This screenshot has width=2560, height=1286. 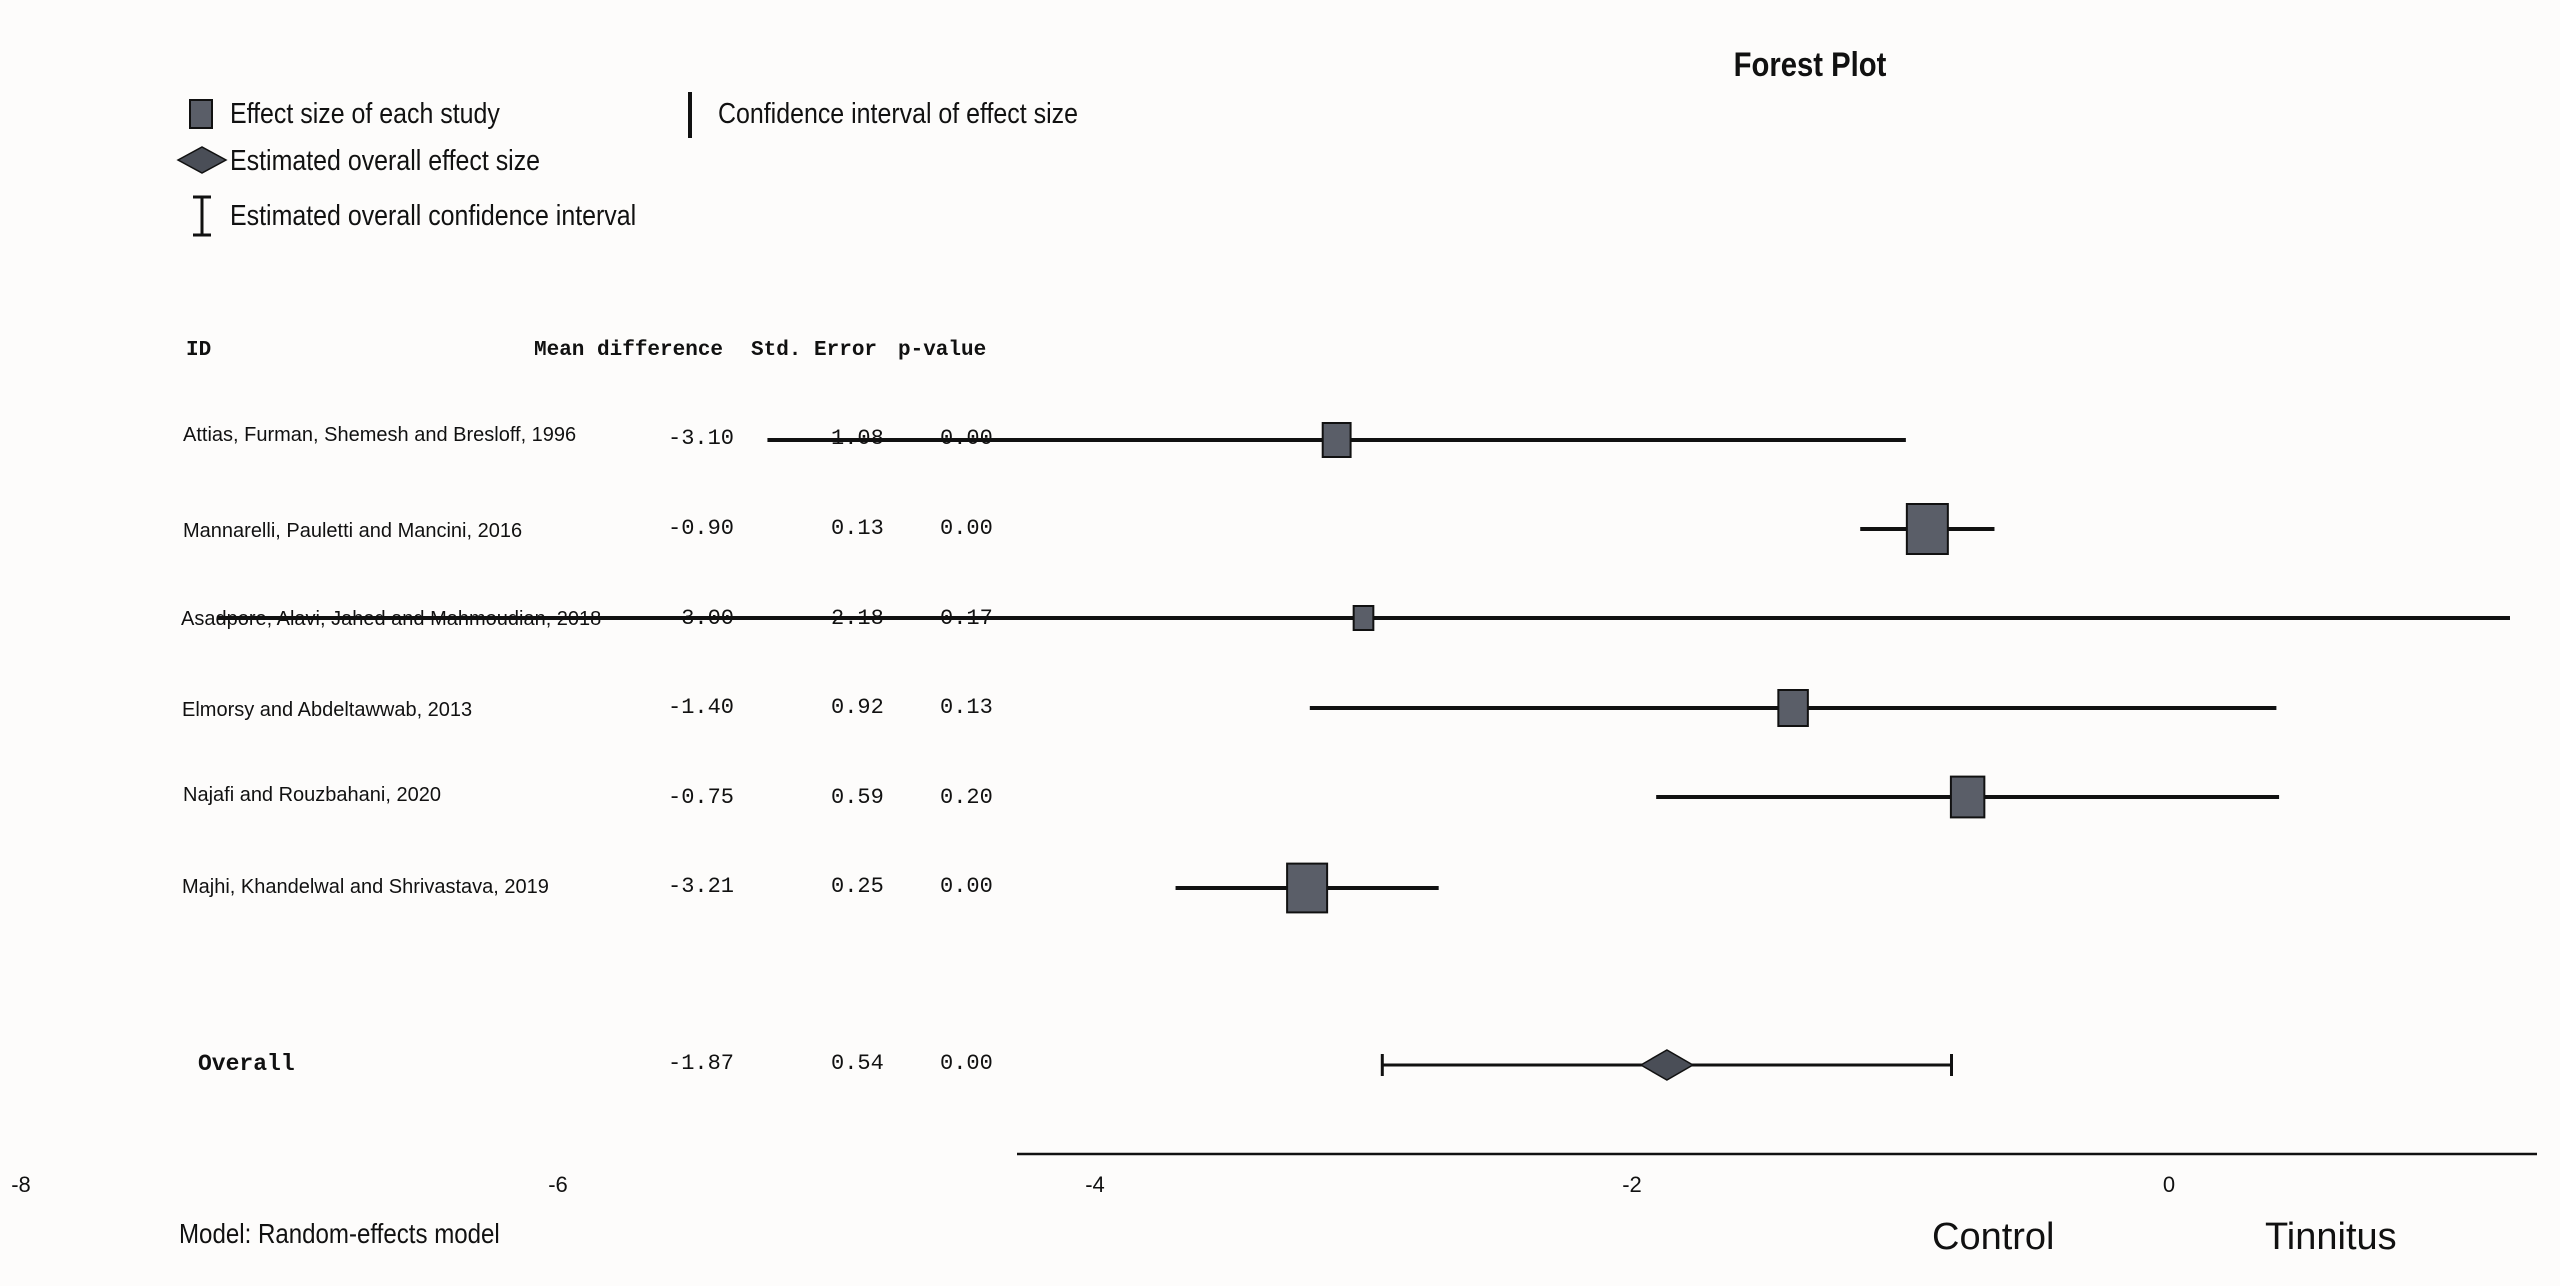 What do you see at coordinates (814, 350) in the screenshot?
I see `column-header-std-error: Std. Error` at bounding box center [814, 350].